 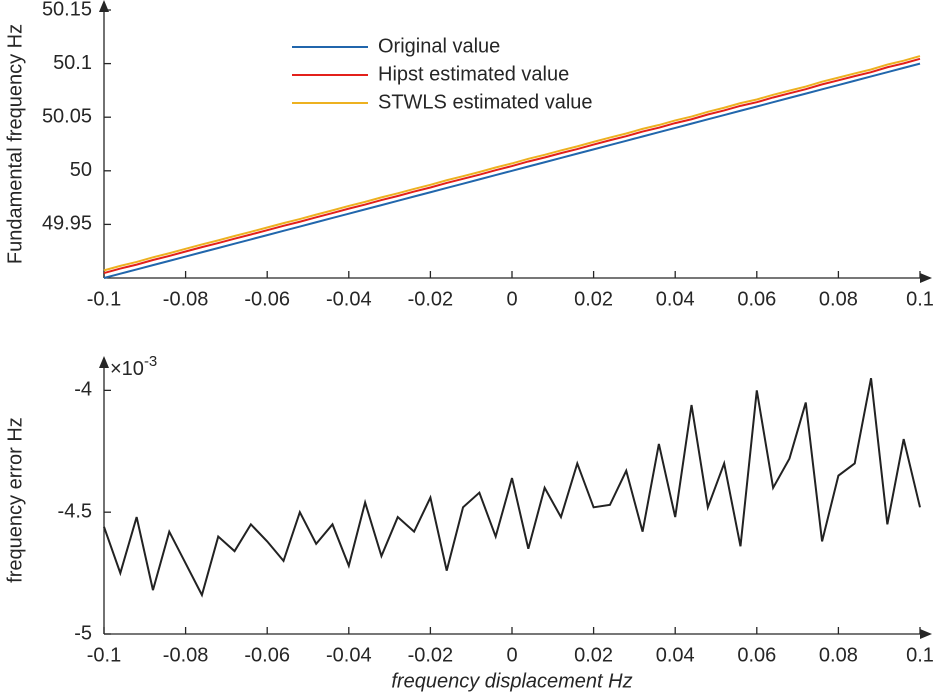 What do you see at coordinates (473, 74) in the screenshot?
I see `legend-label: Hipst estimated value` at bounding box center [473, 74].